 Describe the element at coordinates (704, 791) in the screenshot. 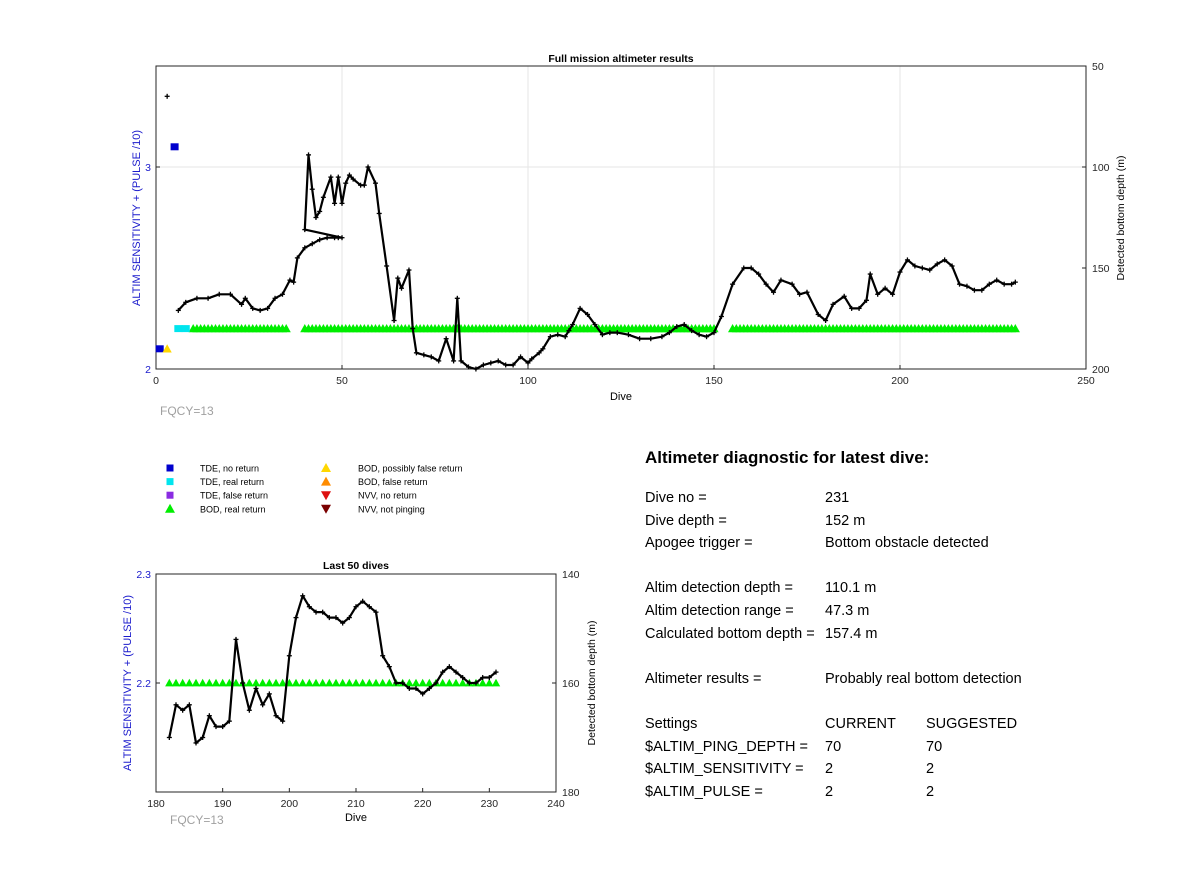

I see `pulse-label: $ALTIM_PULSE =` at that location.